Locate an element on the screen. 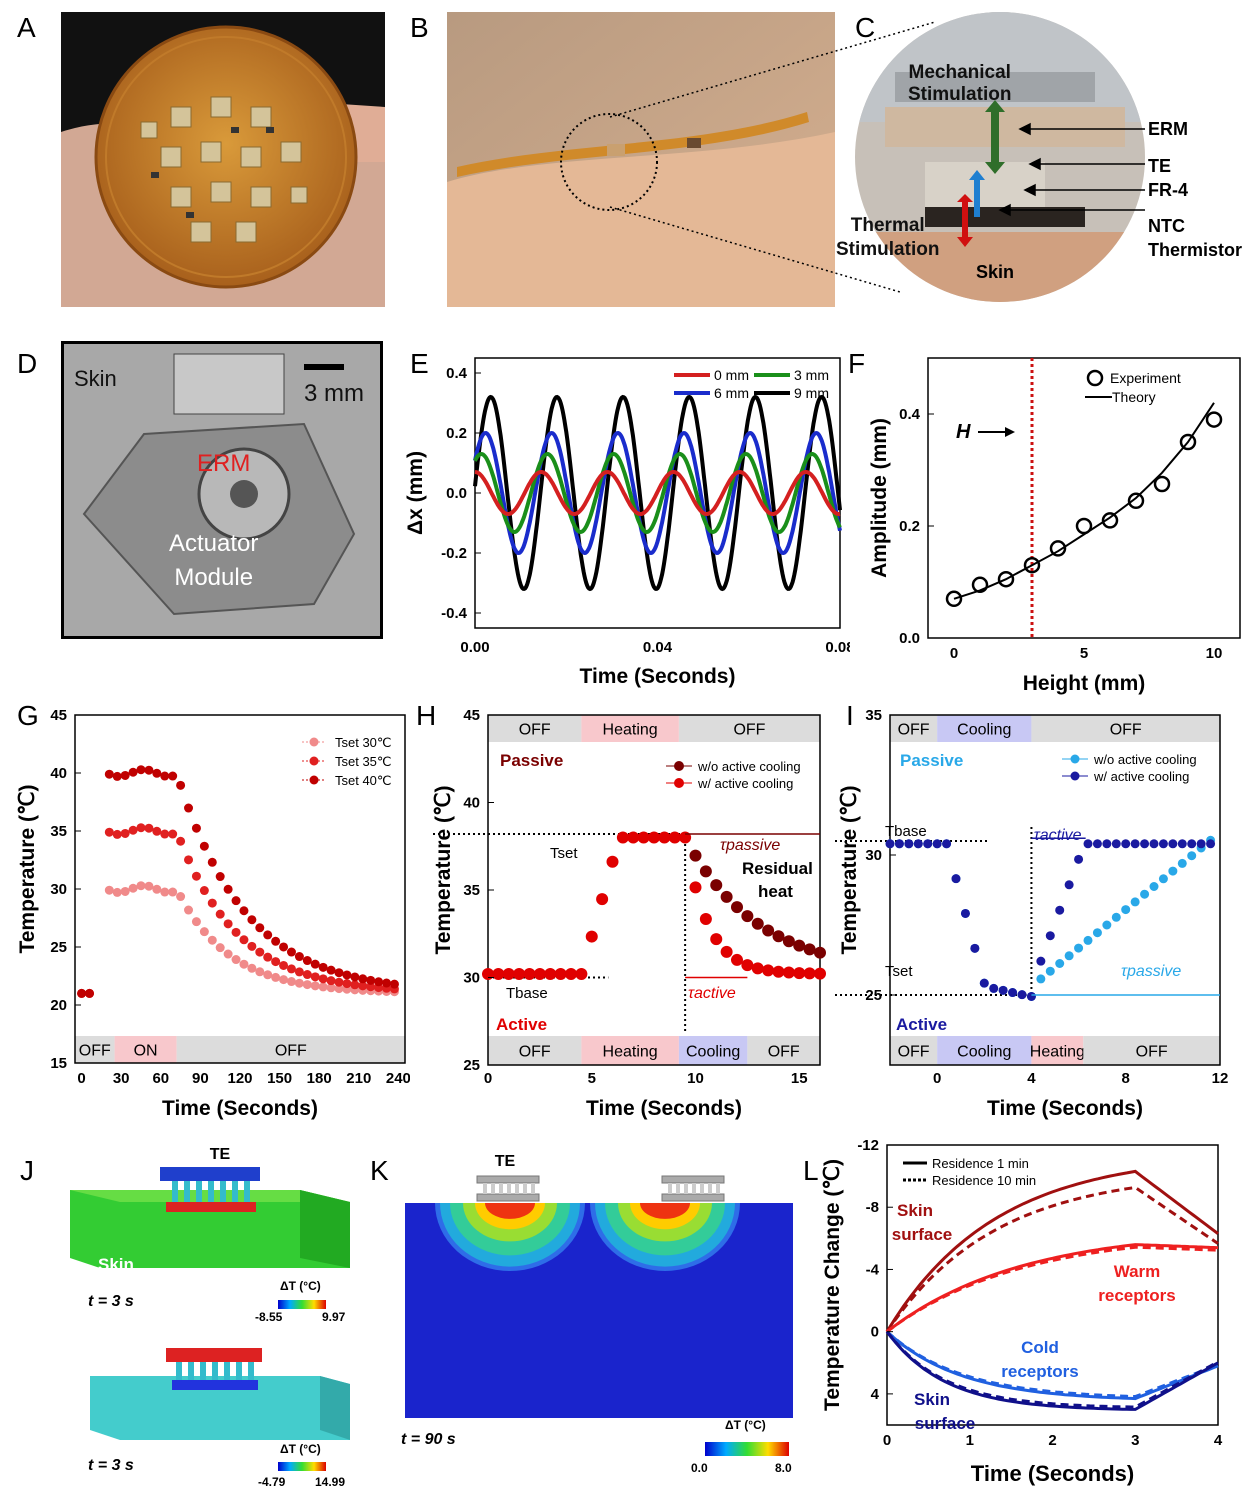 The image size is (1255, 1496). legend-label: w/ active cooling is located at coordinates (745, 783).